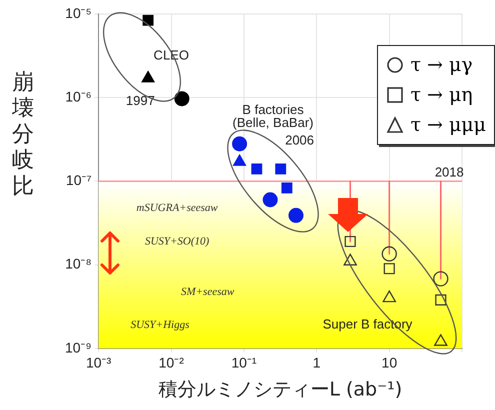 This screenshot has width=495, height=410. I want to click on annotation: SUSY+Higgs, so click(160, 324).